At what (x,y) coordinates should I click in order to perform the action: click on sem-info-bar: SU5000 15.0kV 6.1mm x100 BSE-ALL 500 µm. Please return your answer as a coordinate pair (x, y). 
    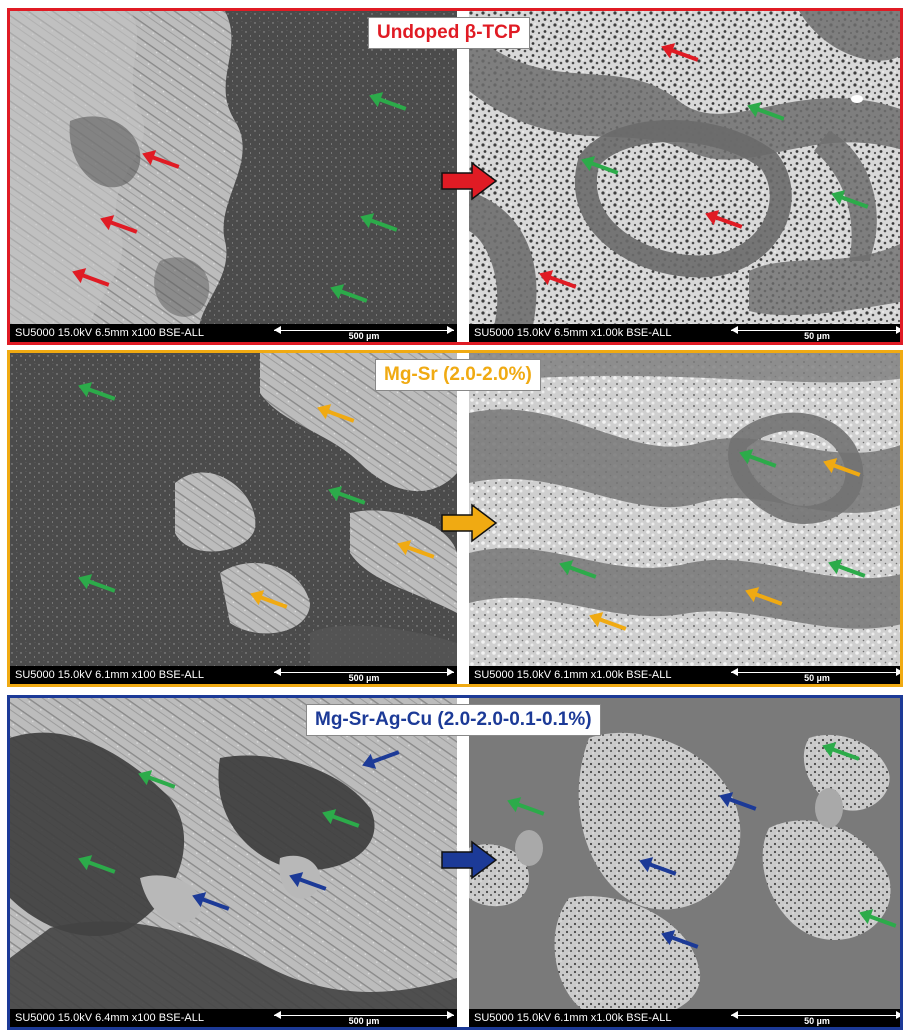
    Looking at the image, I should click on (233, 675).